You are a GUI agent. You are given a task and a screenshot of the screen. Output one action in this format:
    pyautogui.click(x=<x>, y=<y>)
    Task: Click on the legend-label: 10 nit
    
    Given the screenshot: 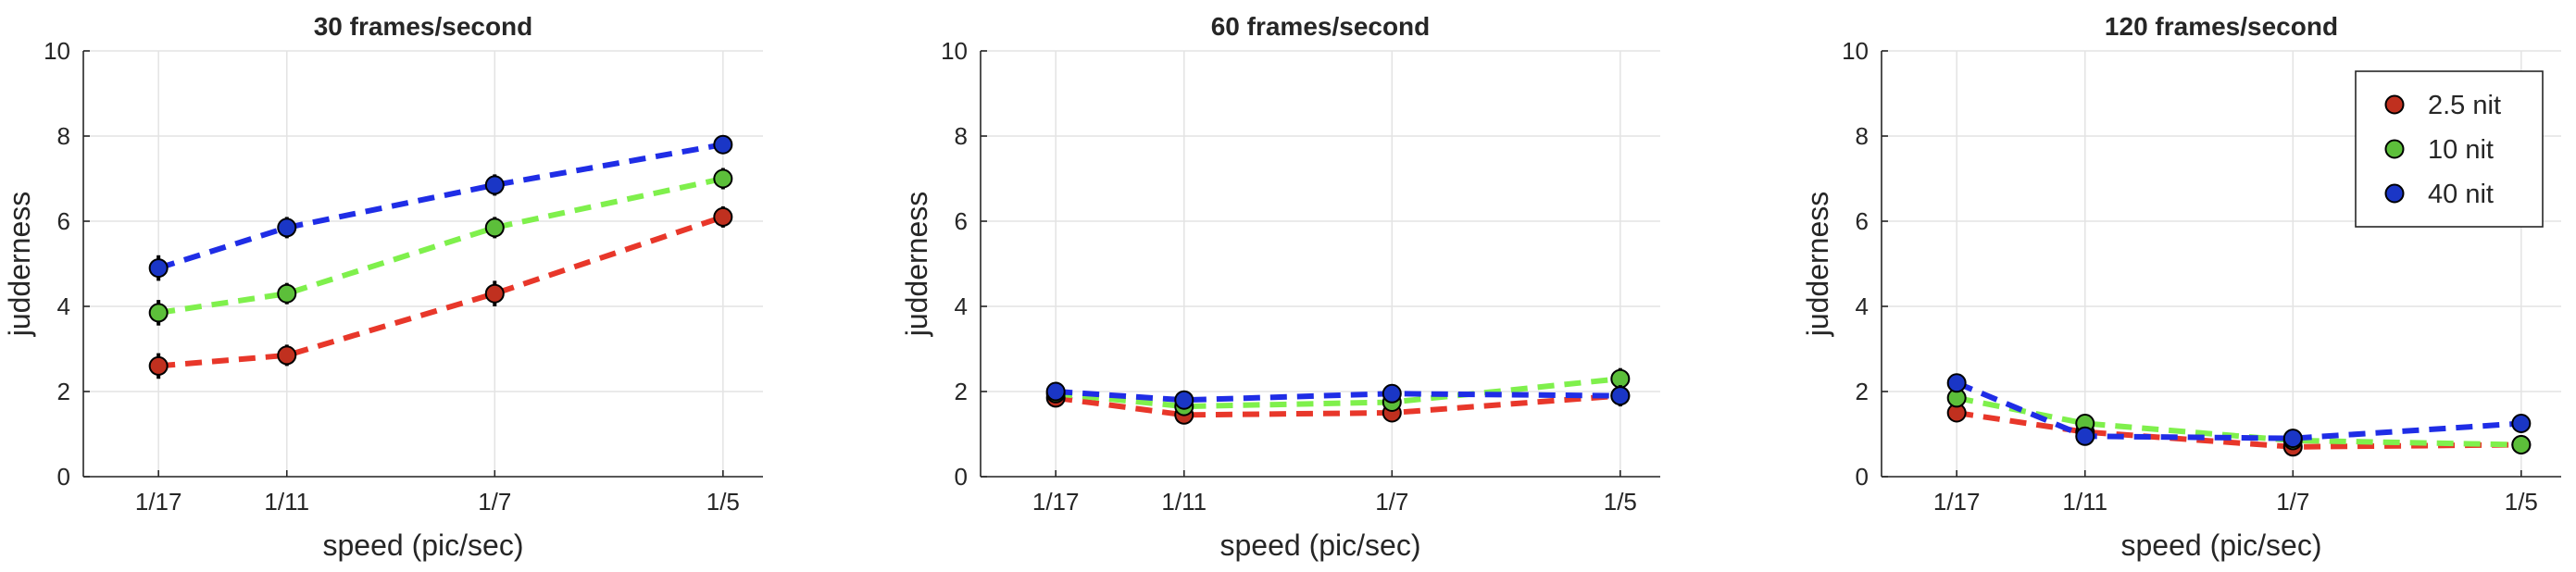 What is the action you would take?
    pyautogui.click(x=2461, y=150)
    